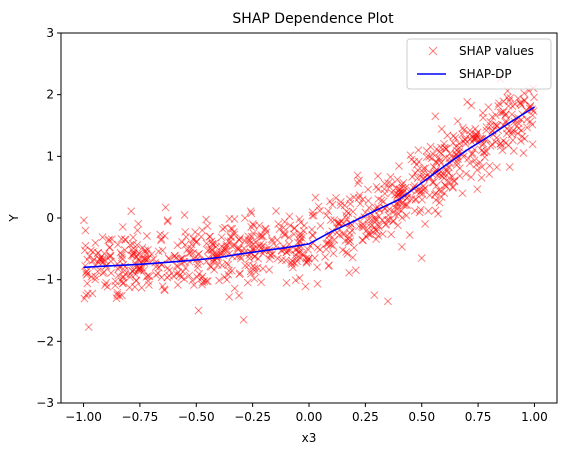  Describe the element at coordinates (140, 417) in the screenshot. I see `x-tick-label: −0.75` at that location.